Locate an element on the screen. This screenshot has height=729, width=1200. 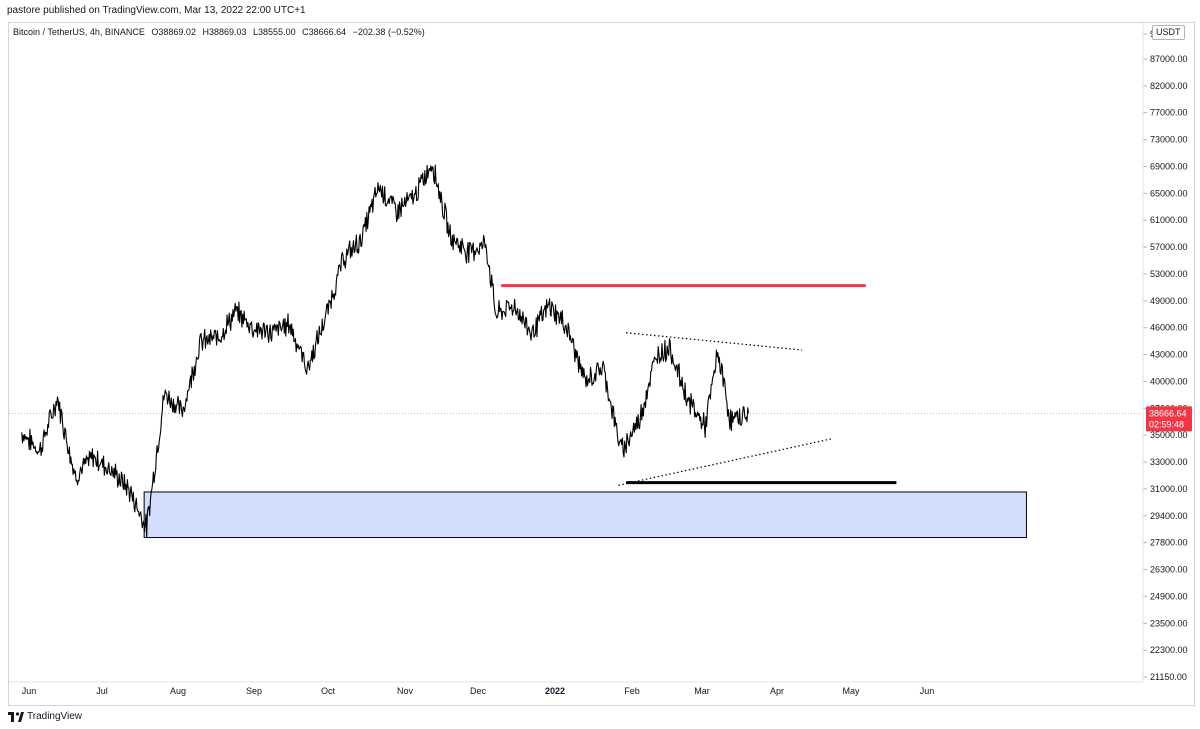
time-tick-label: Aug is located at coordinates (178, 691).